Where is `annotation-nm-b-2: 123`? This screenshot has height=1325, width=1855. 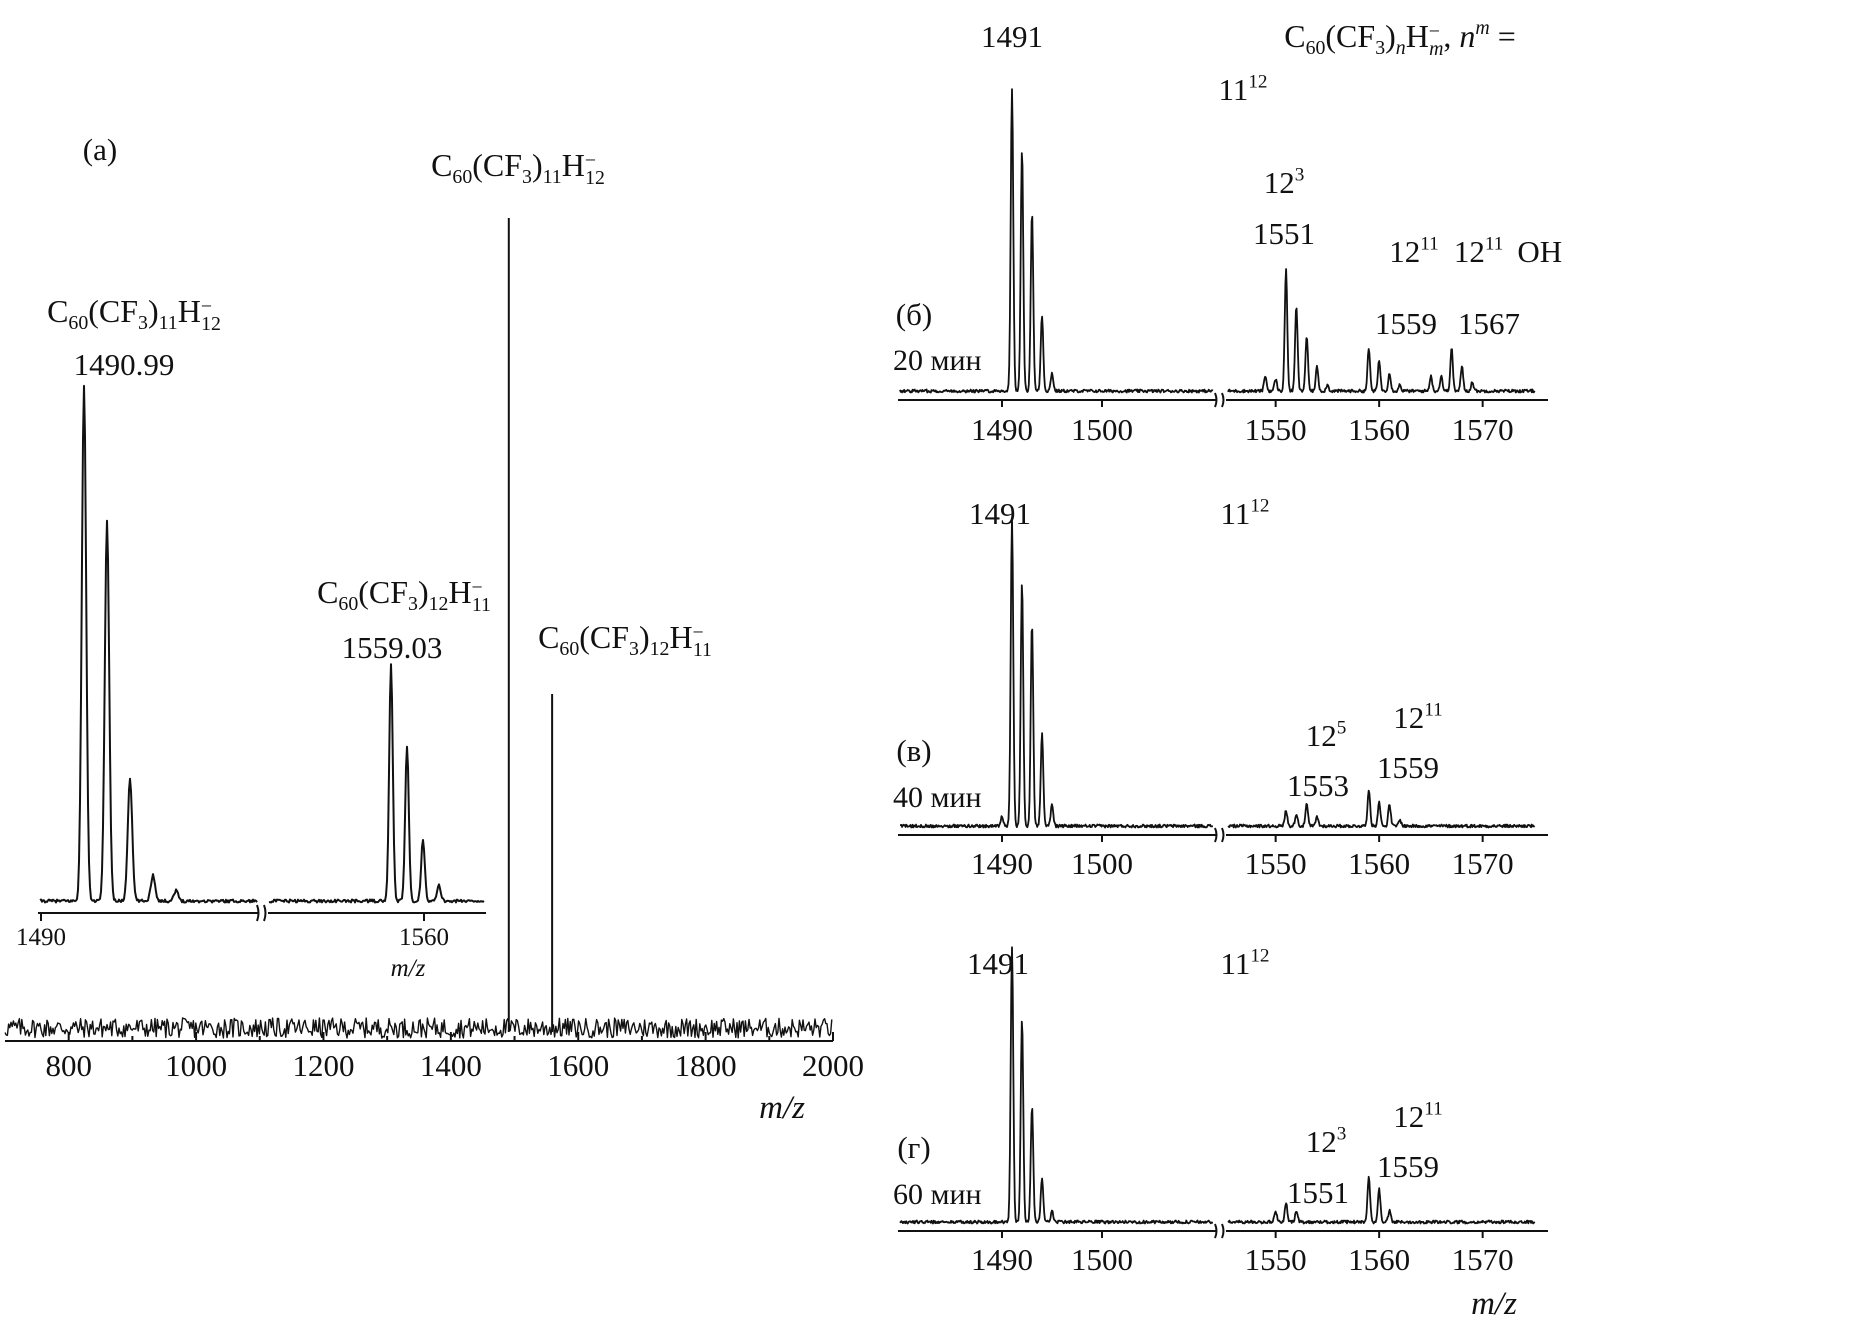
annotation-nm-b-2: 123 is located at coordinates (1284, 182).